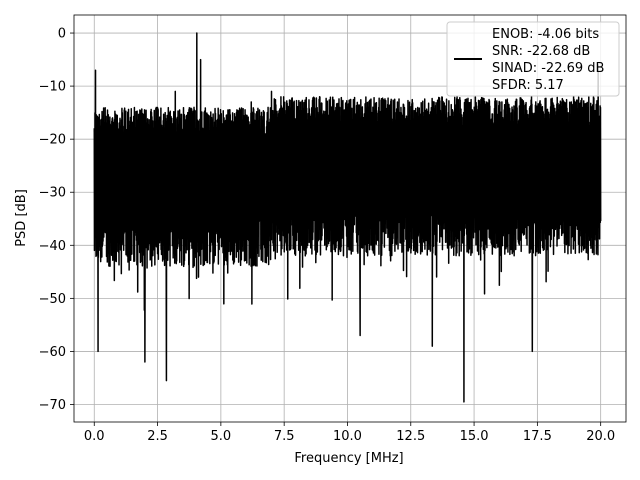 The width and height of the screenshot is (640, 480). What do you see at coordinates (348, 458) in the screenshot?
I see `x-axis-label: Frequency [MHz]` at bounding box center [348, 458].